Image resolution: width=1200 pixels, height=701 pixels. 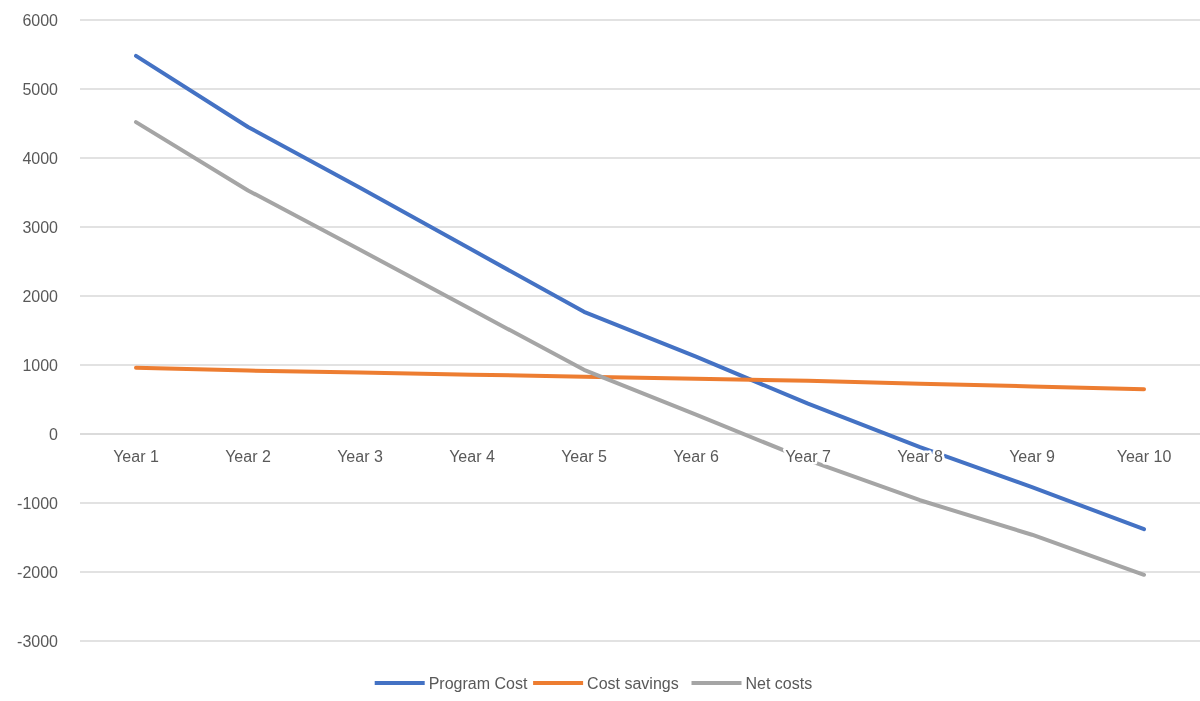 I want to click on y-tick-label: 3000, so click(x=40, y=227).